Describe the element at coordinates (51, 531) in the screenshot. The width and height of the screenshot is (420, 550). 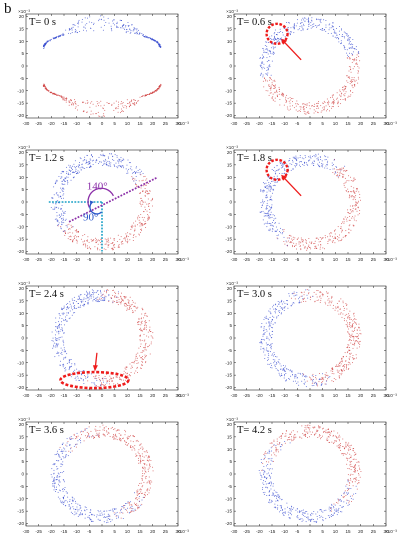
I see `x-tick-label: -20` at that location.